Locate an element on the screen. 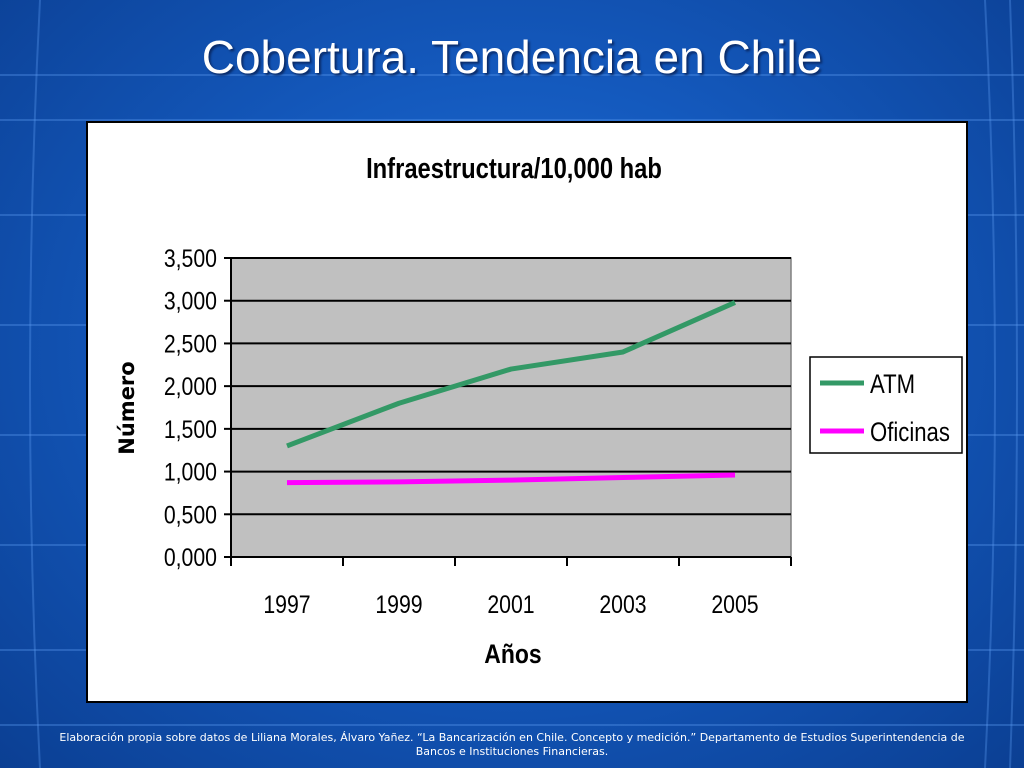 This screenshot has width=1024, height=768. x-tick-label: 1999 is located at coordinates (398, 604).